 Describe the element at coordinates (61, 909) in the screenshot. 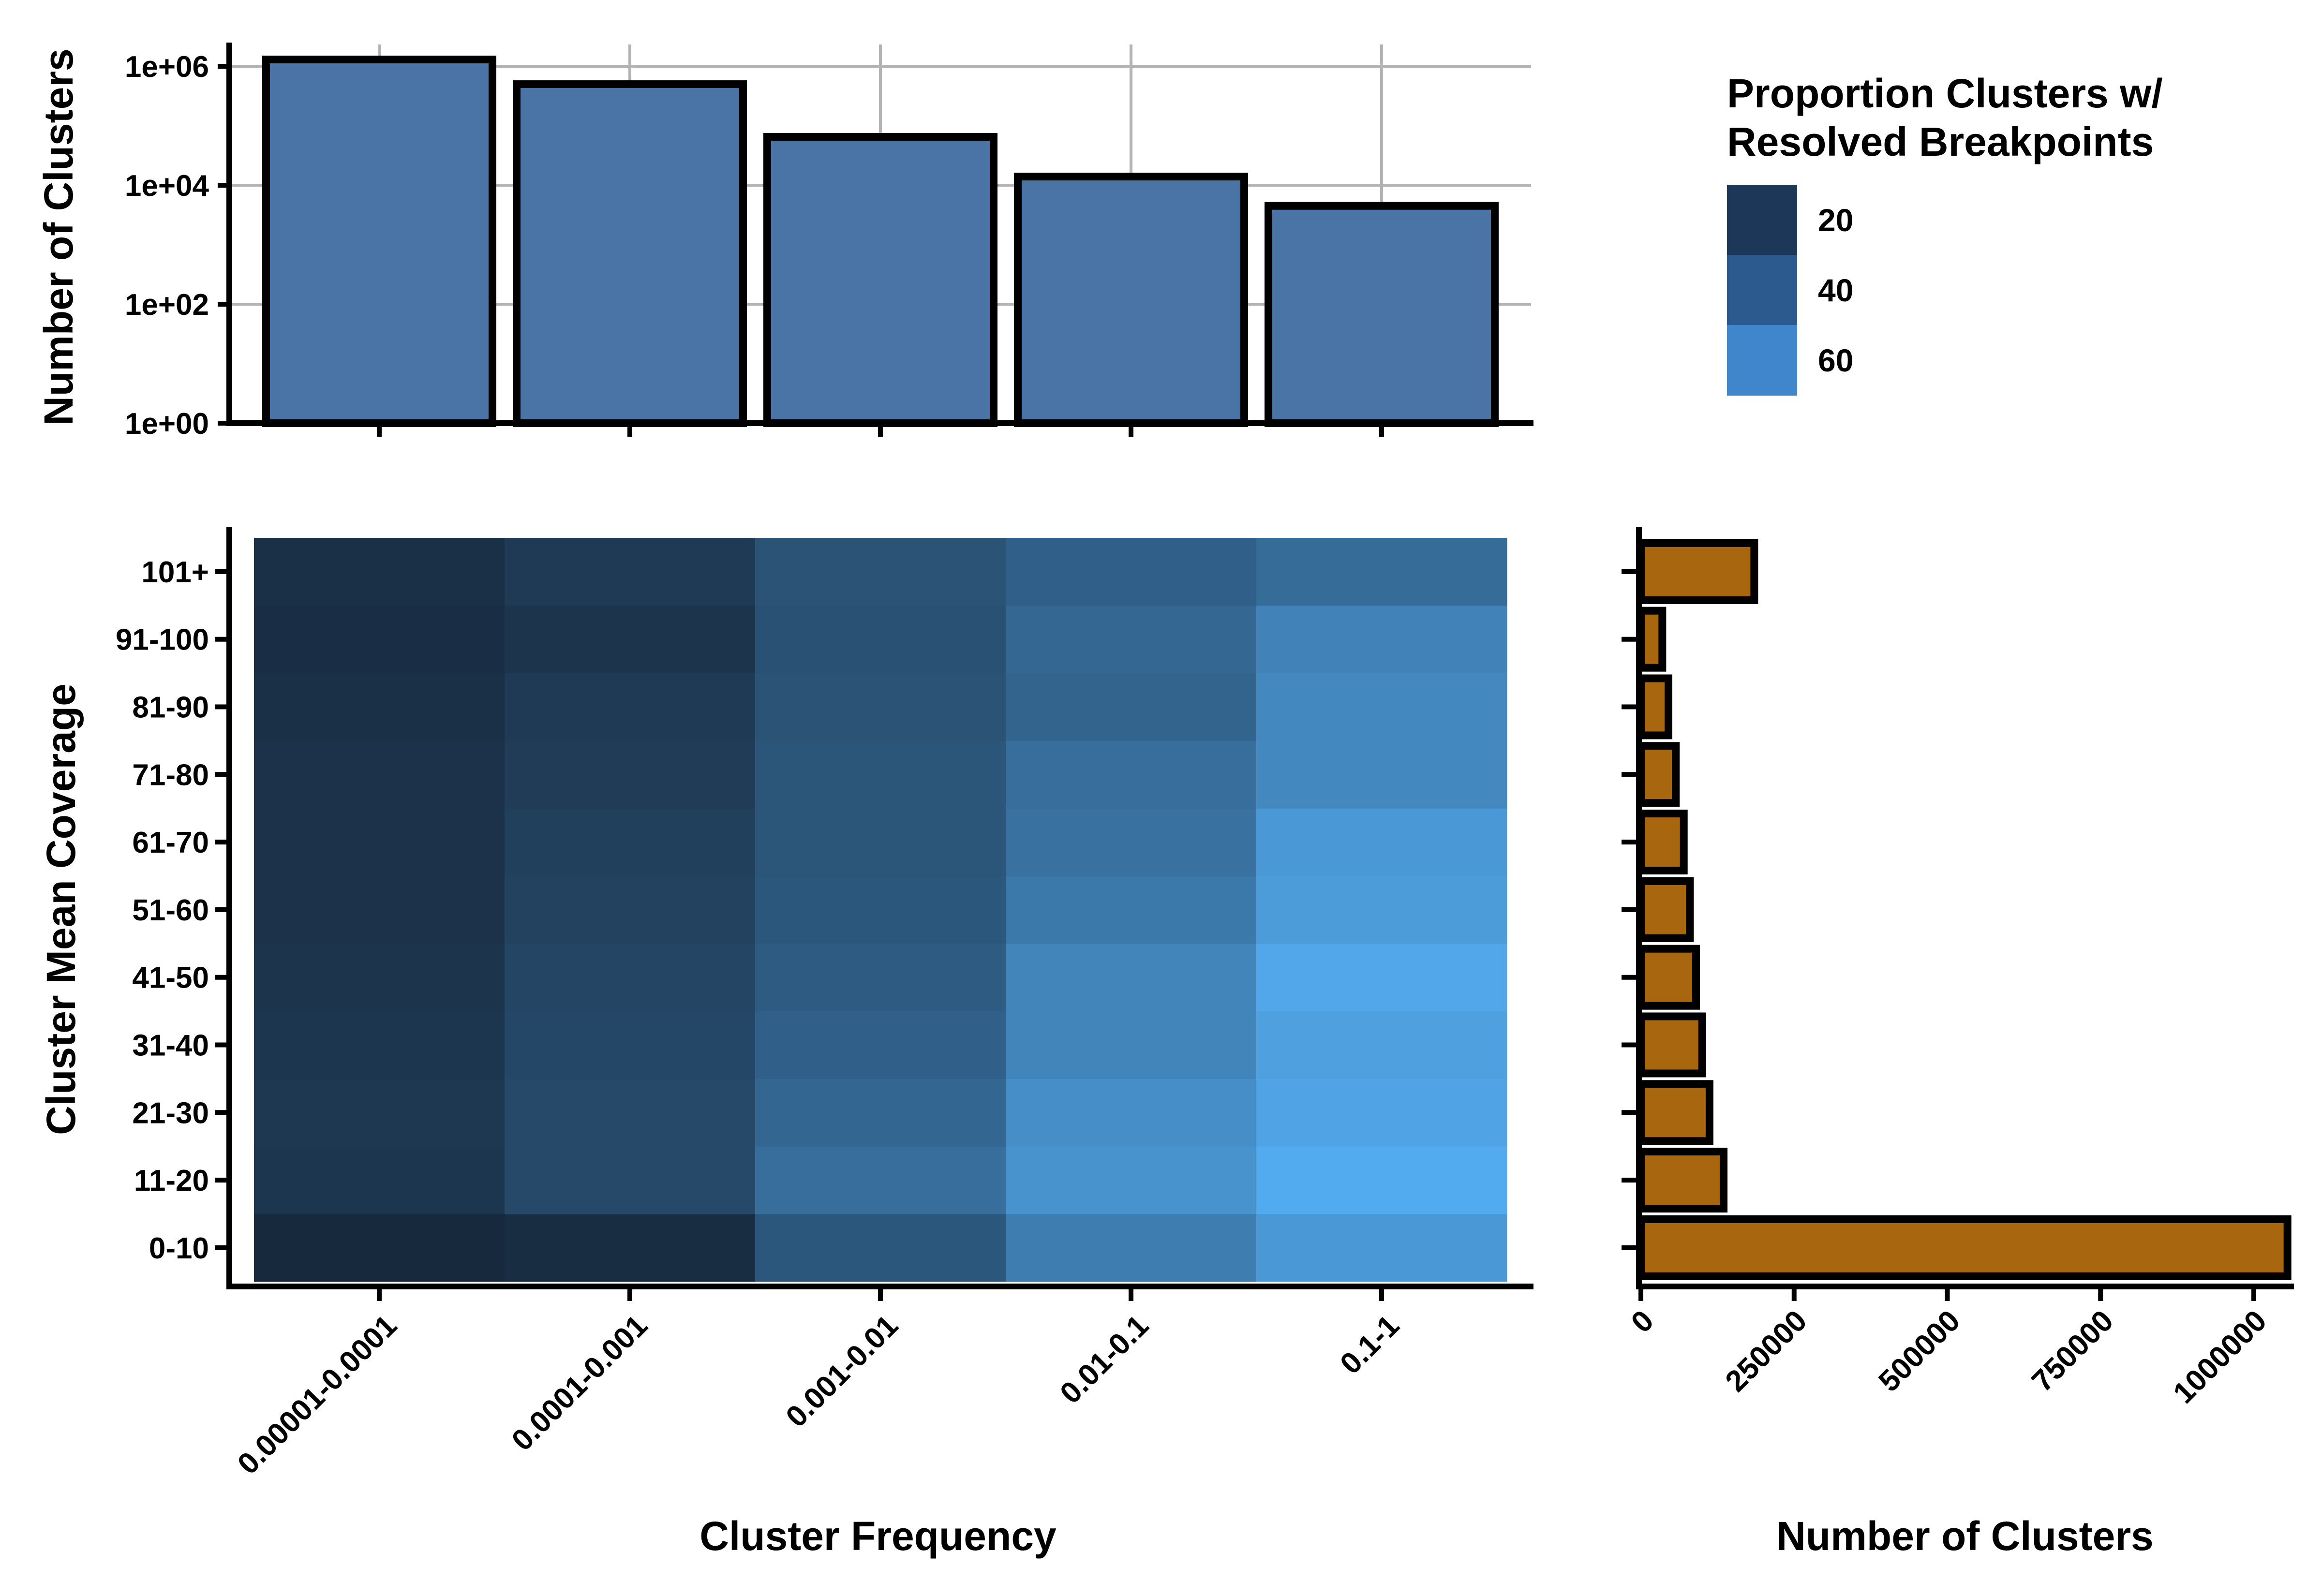

I see `heat-y-axis-title: Cluster Mean Coverage` at that location.